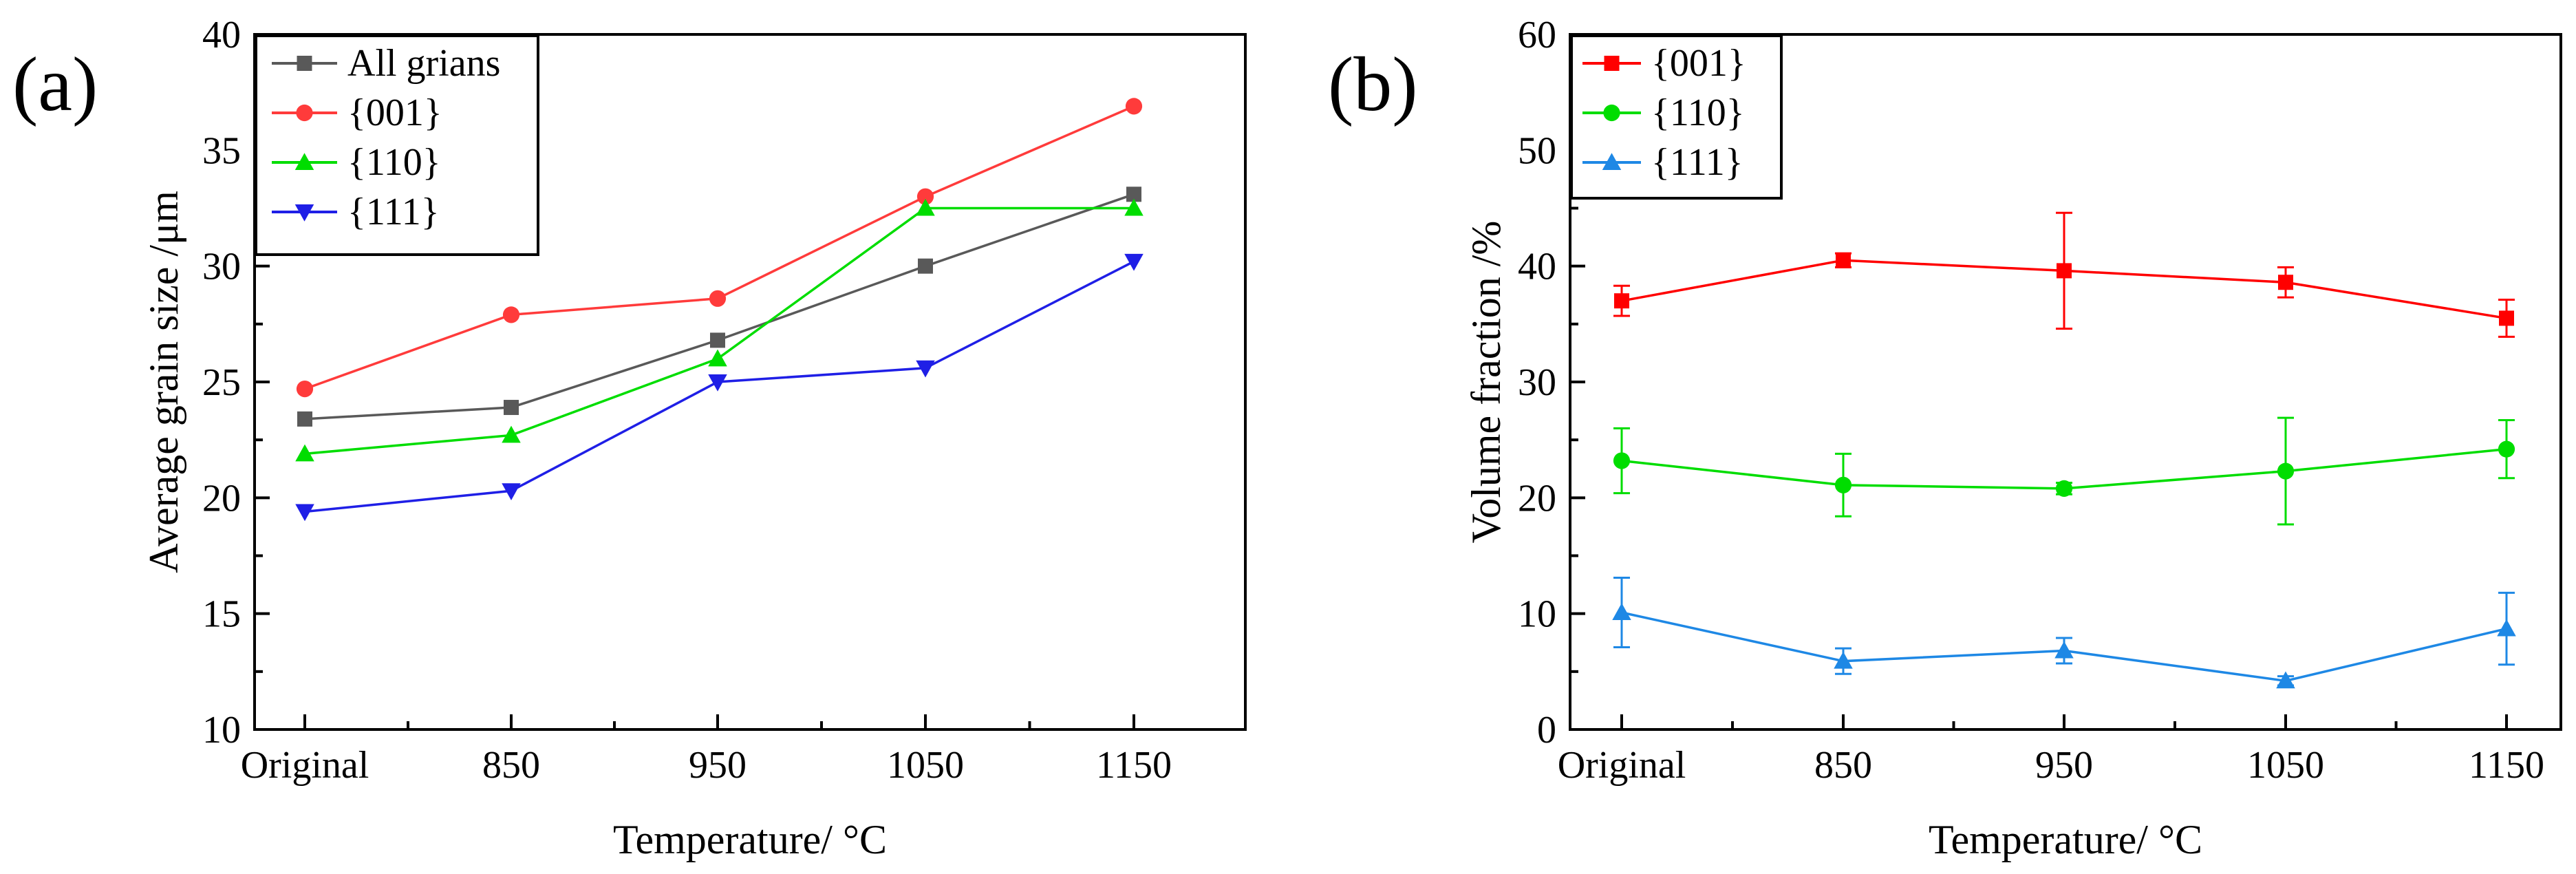 Image resolution: width=2576 pixels, height=874 pixels. I want to click on panel-a-ylabel: Average grain size /μm, so click(163, 382).